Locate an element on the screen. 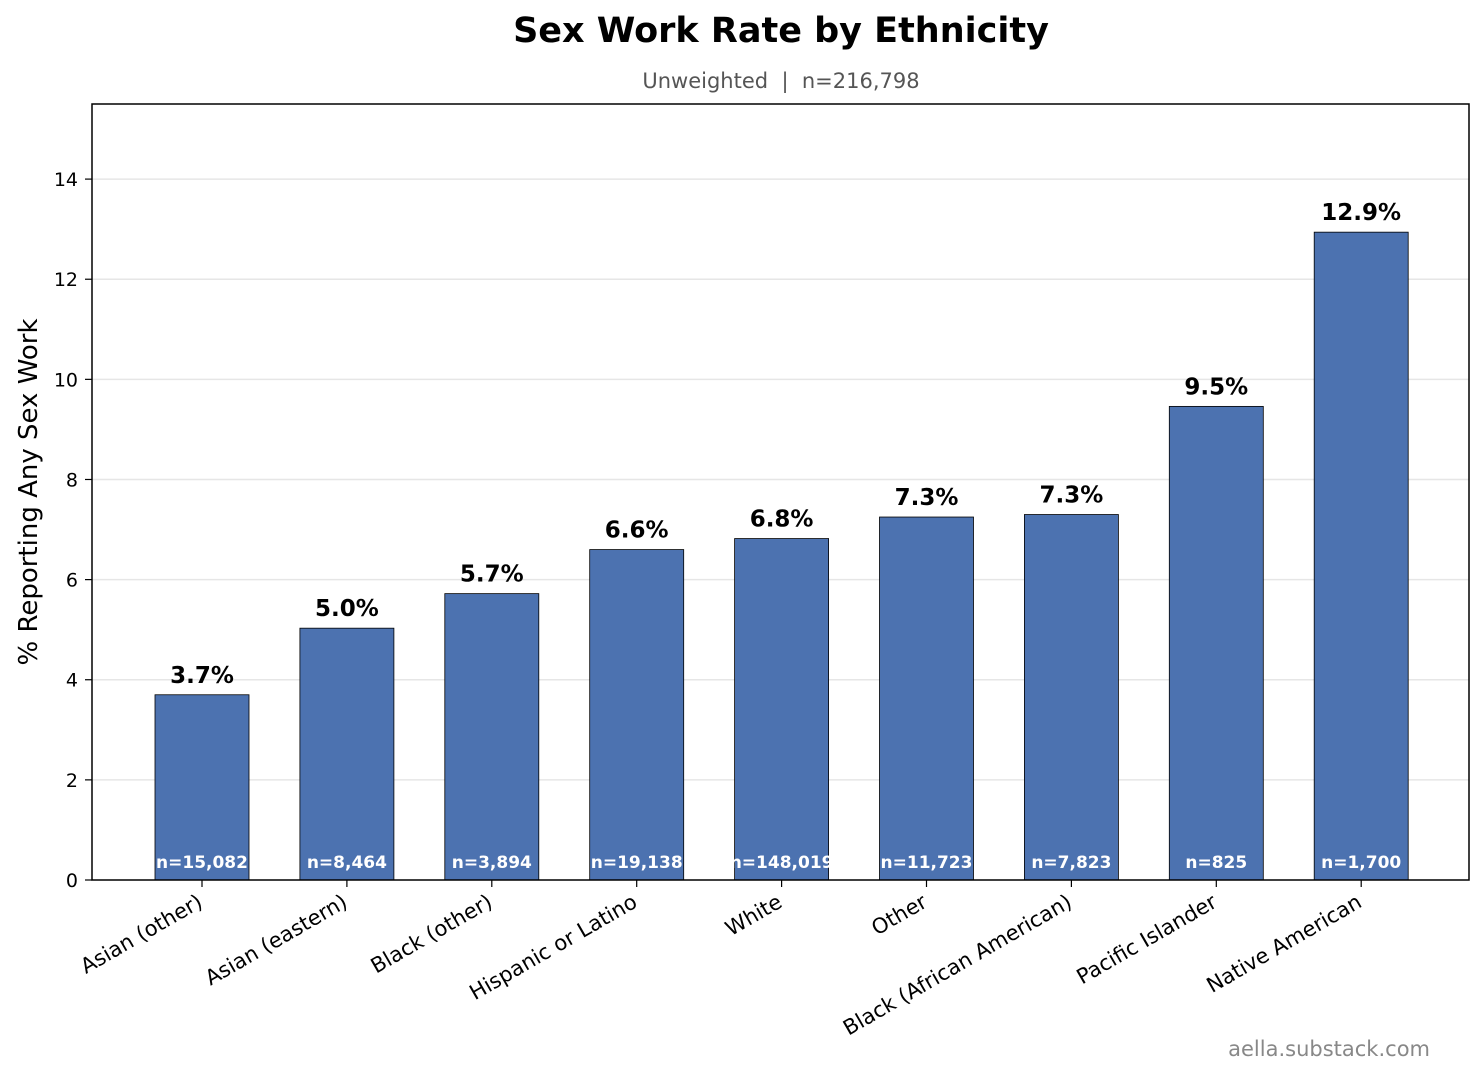 This screenshot has width=1484, height=1075. bar-sample-size-label: n=15,082 is located at coordinates (202, 863).